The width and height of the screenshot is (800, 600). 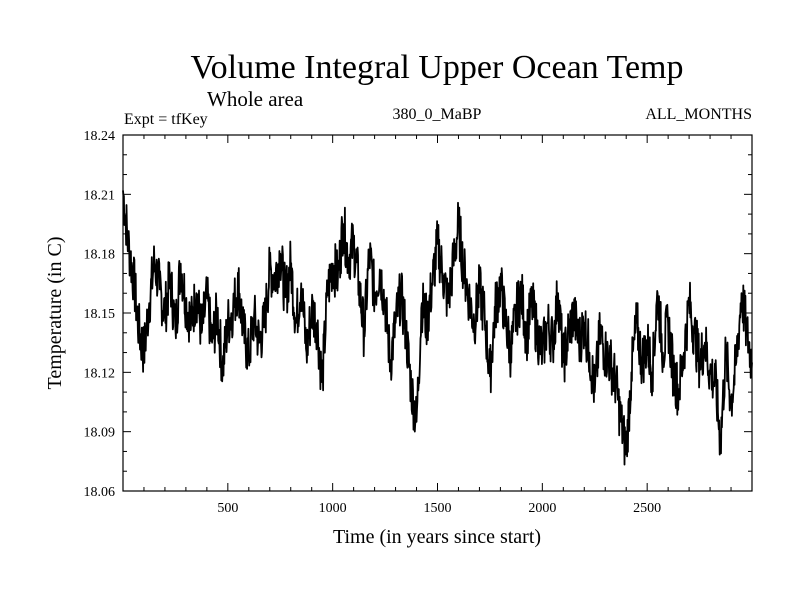 What do you see at coordinates (100, 433) in the screenshot?
I see `y-tick-label: 18.09` at bounding box center [100, 433].